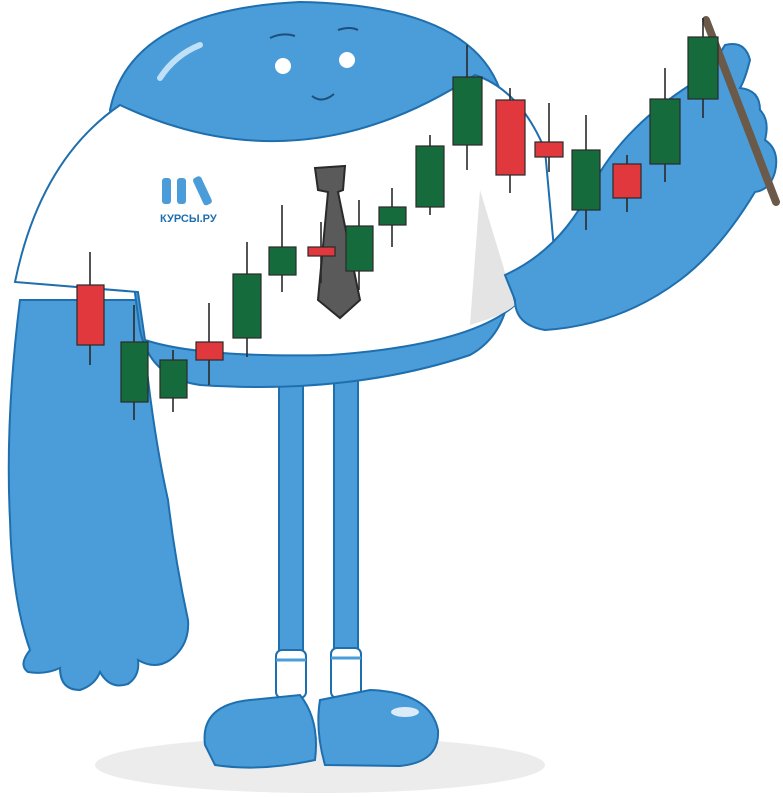 This screenshot has height=797, width=783. Describe the element at coordinates (337, 242) in the screenshot. I see `tie` at that location.